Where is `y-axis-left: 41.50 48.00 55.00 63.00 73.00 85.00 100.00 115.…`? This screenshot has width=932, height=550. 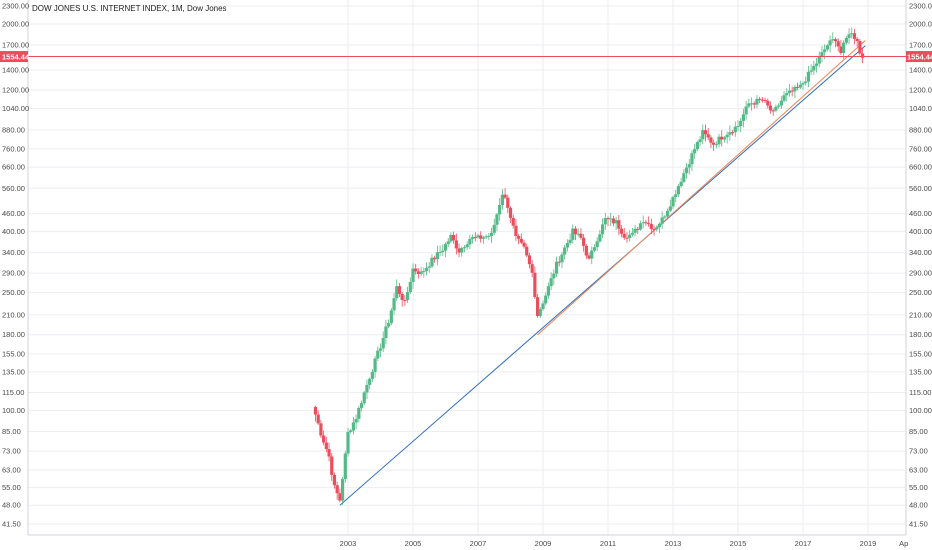
y-axis-left: 41.50 48.00 55.00 63.00 73.00 85.00 100.00 115.… is located at coordinates (15, 265).